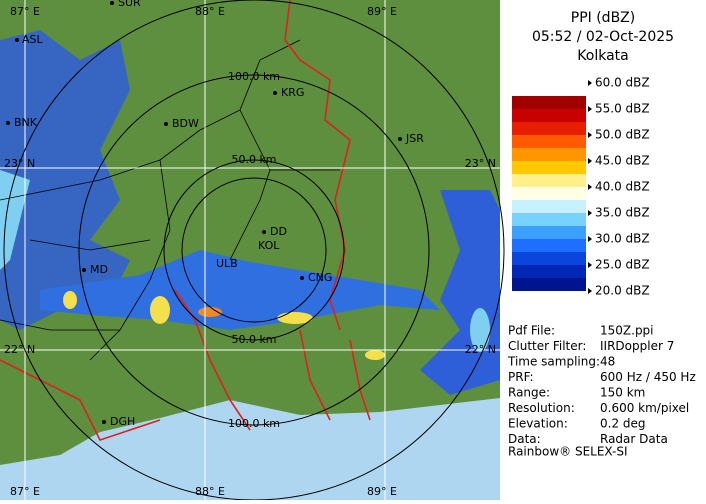 The width and height of the screenshot is (706, 504). What do you see at coordinates (521, 377) in the screenshot?
I see `info-key: PRF:` at bounding box center [521, 377].